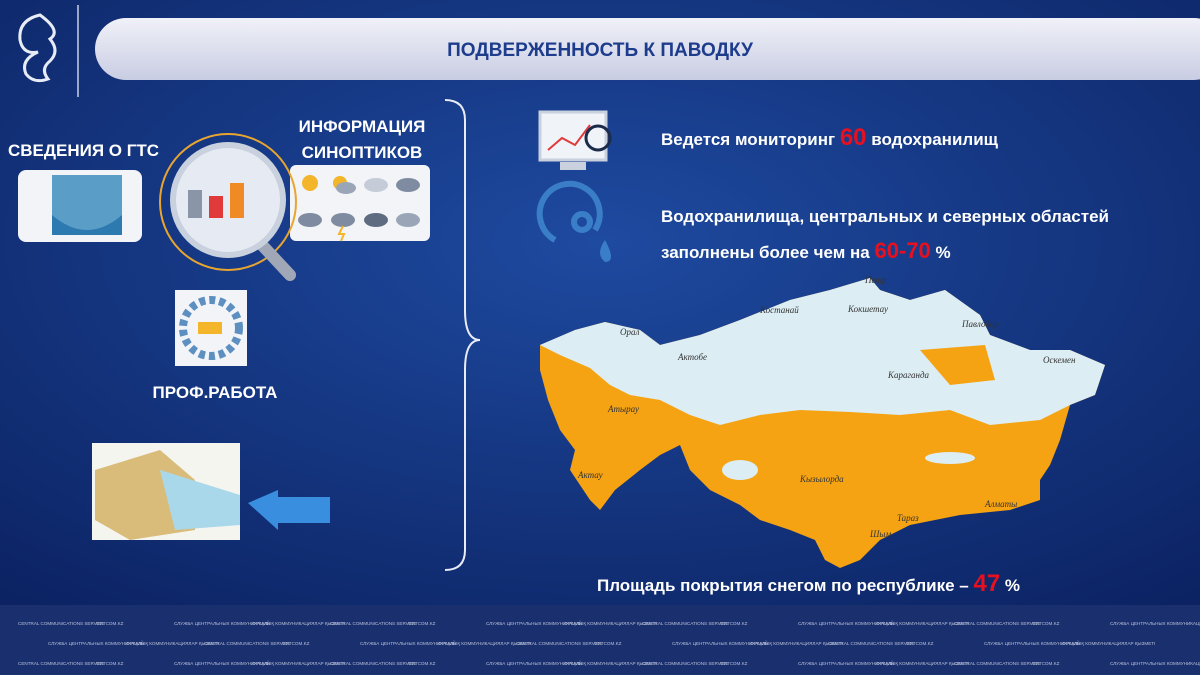 This screenshot has height=680, width=1200. Describe the element at coordinates (211, 491) in the screenshot. I see `dam-illustration` at that location.